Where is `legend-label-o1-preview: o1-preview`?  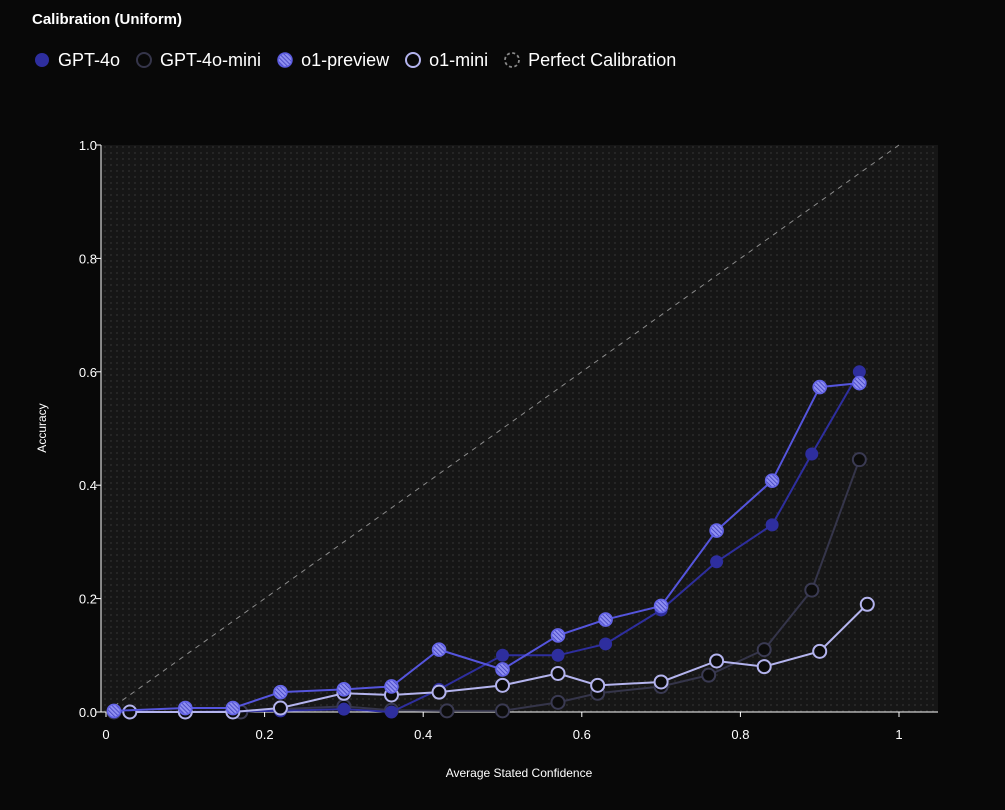 legend-label-o1-preview: o1-preview is located at coordinates (345, 59).